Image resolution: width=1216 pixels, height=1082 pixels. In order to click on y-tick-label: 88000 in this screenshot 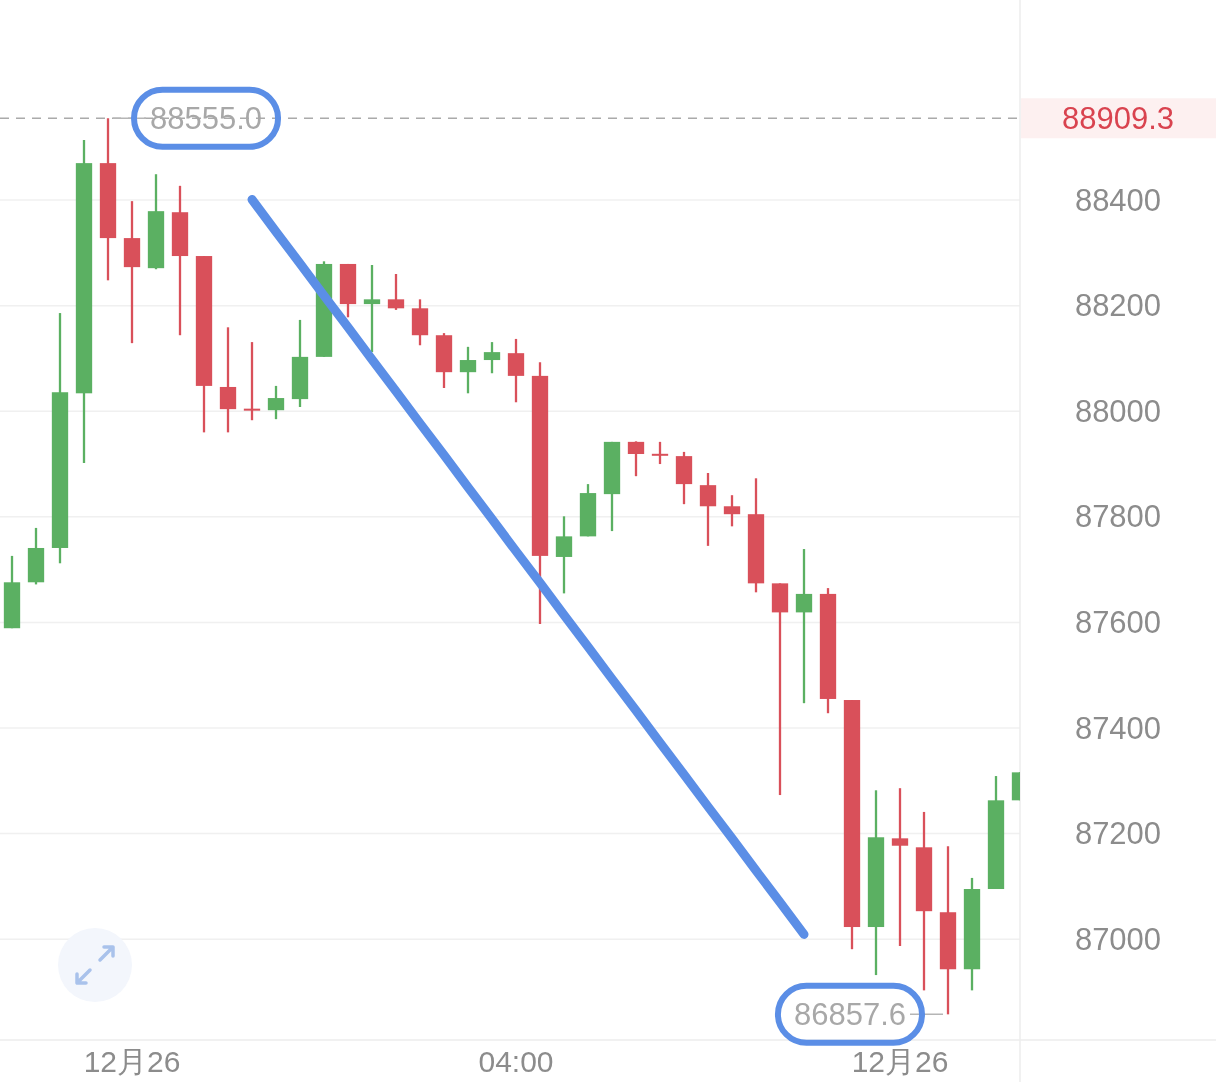, I will do `click(1118, 411)`.